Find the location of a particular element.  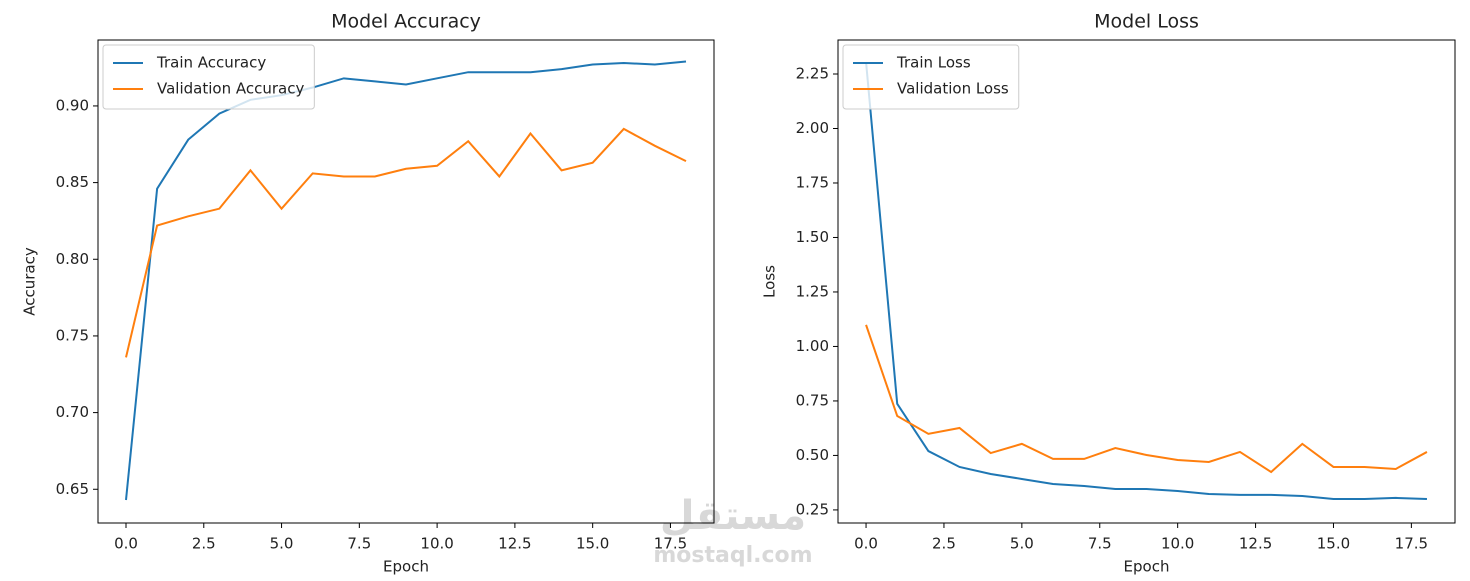

watermark-arabic: مستقل is located at coordinates (733, 516).